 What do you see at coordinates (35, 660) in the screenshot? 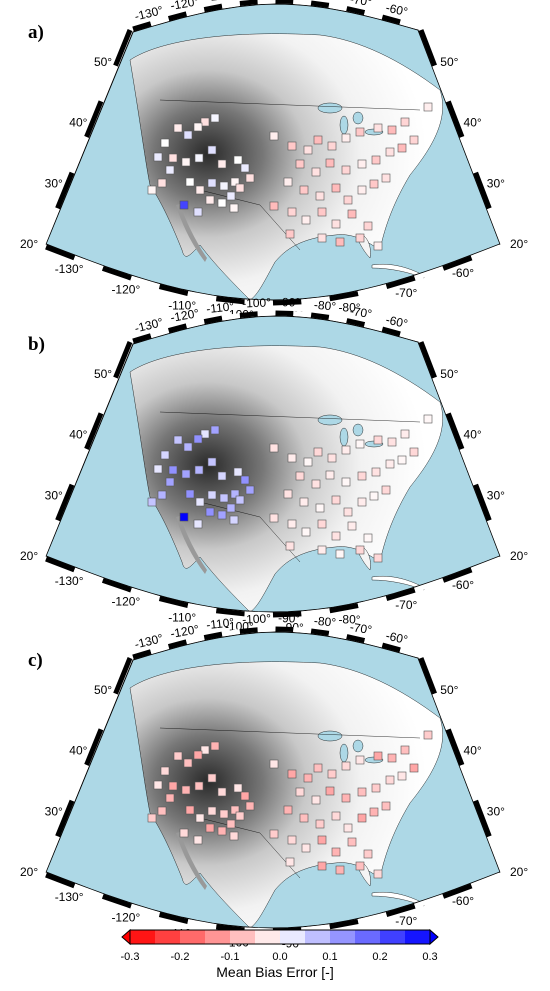
I see `panel-label: c)` at bounding box center [35, 660].